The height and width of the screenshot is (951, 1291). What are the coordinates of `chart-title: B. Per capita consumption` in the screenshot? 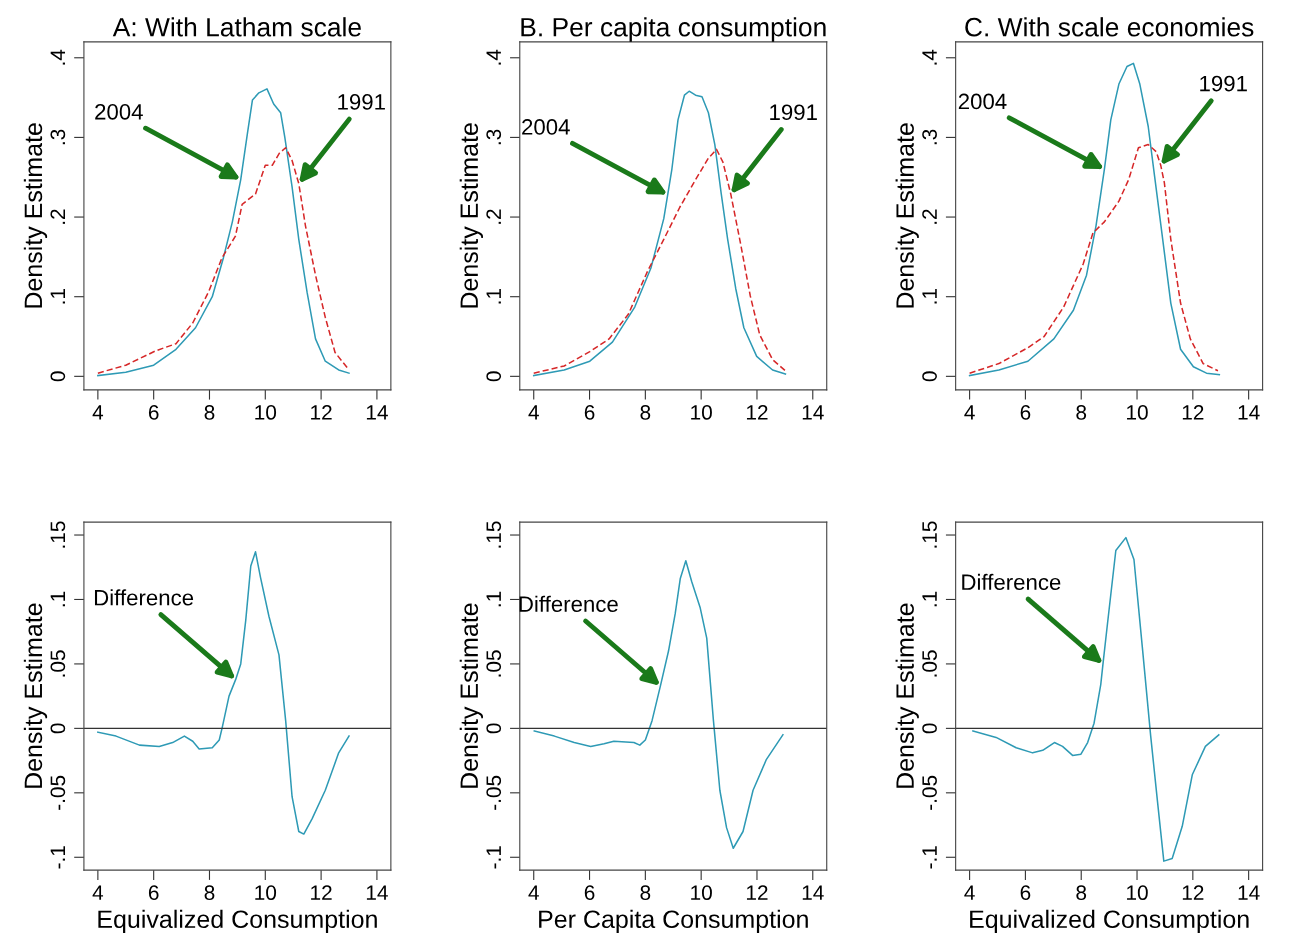 It's located at (673, 29).